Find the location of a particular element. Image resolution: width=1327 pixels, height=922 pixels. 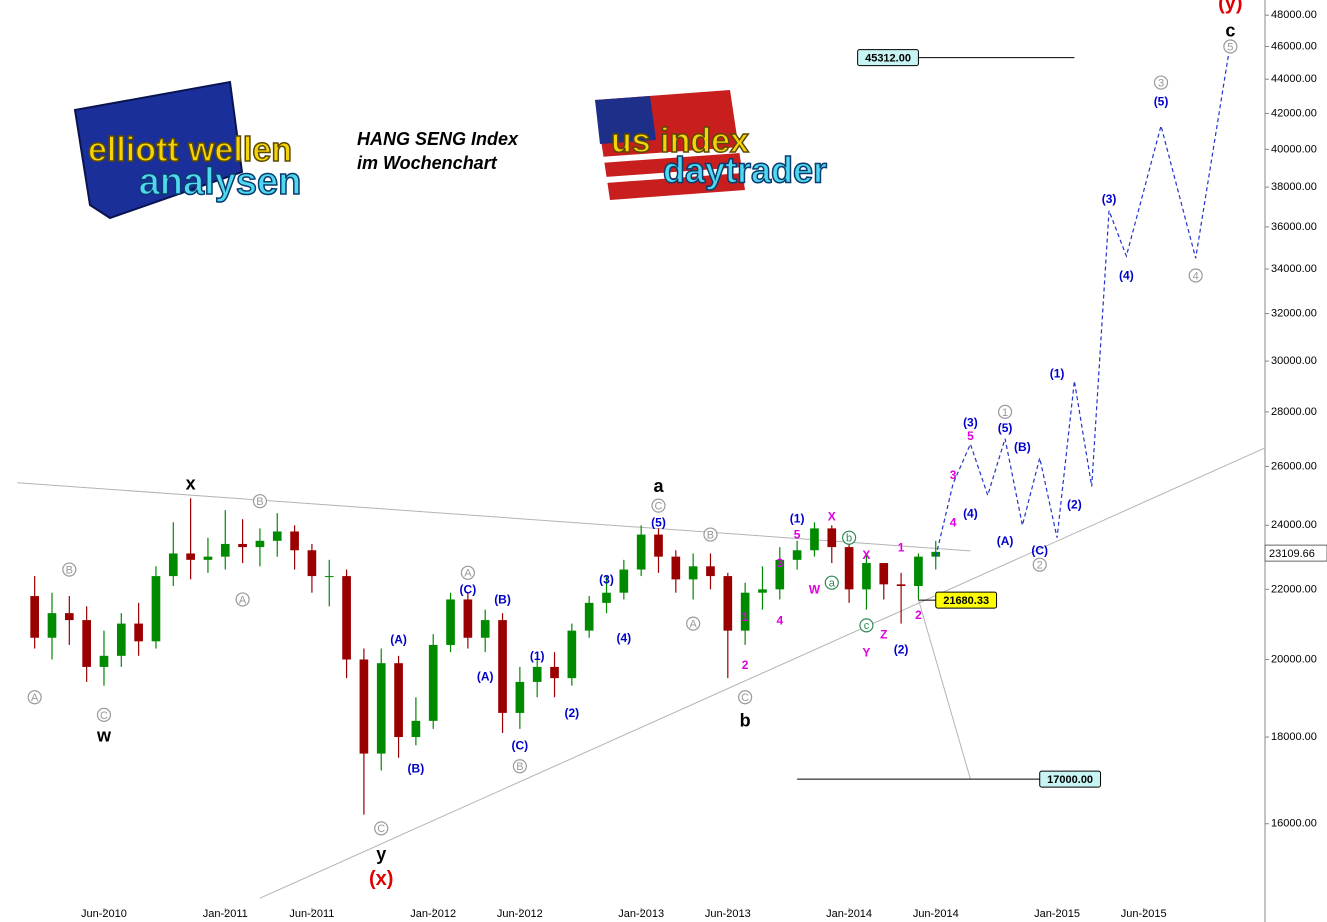

wave-label: 3 is located at coordinates (1161, 83).